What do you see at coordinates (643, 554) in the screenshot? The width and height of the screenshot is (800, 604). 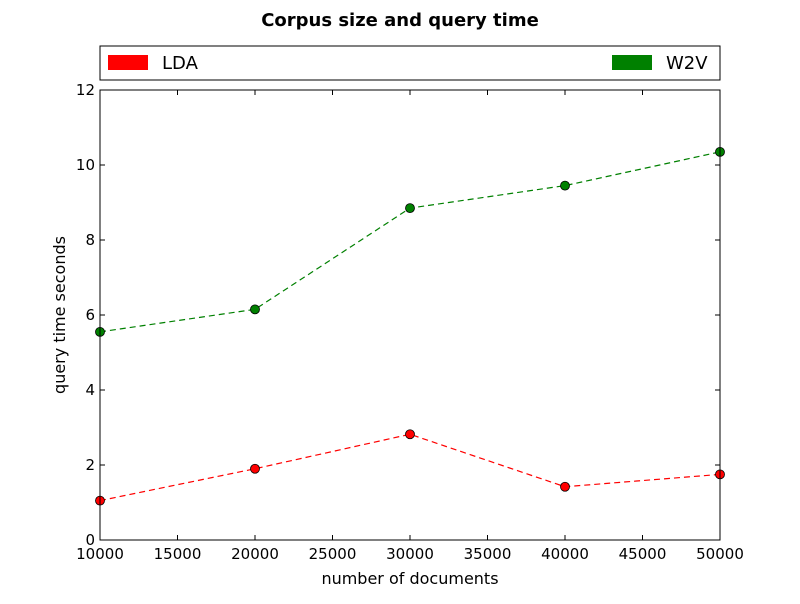 I see `x-tick-label: 45000` at bounding box center [643, 554].